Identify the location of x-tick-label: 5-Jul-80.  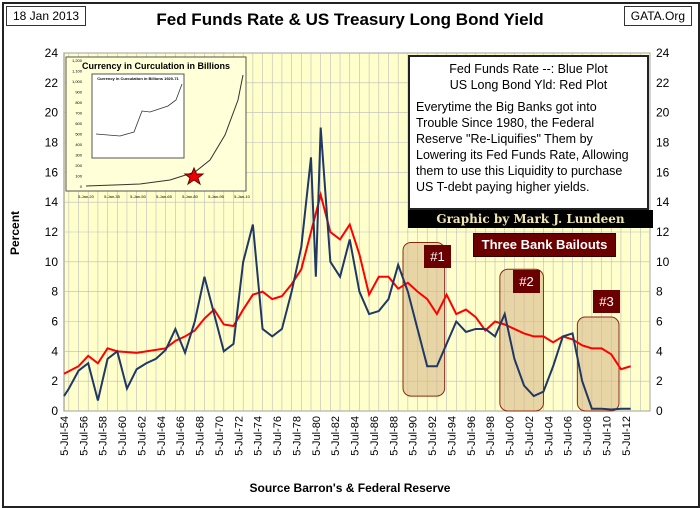
(317, 436).